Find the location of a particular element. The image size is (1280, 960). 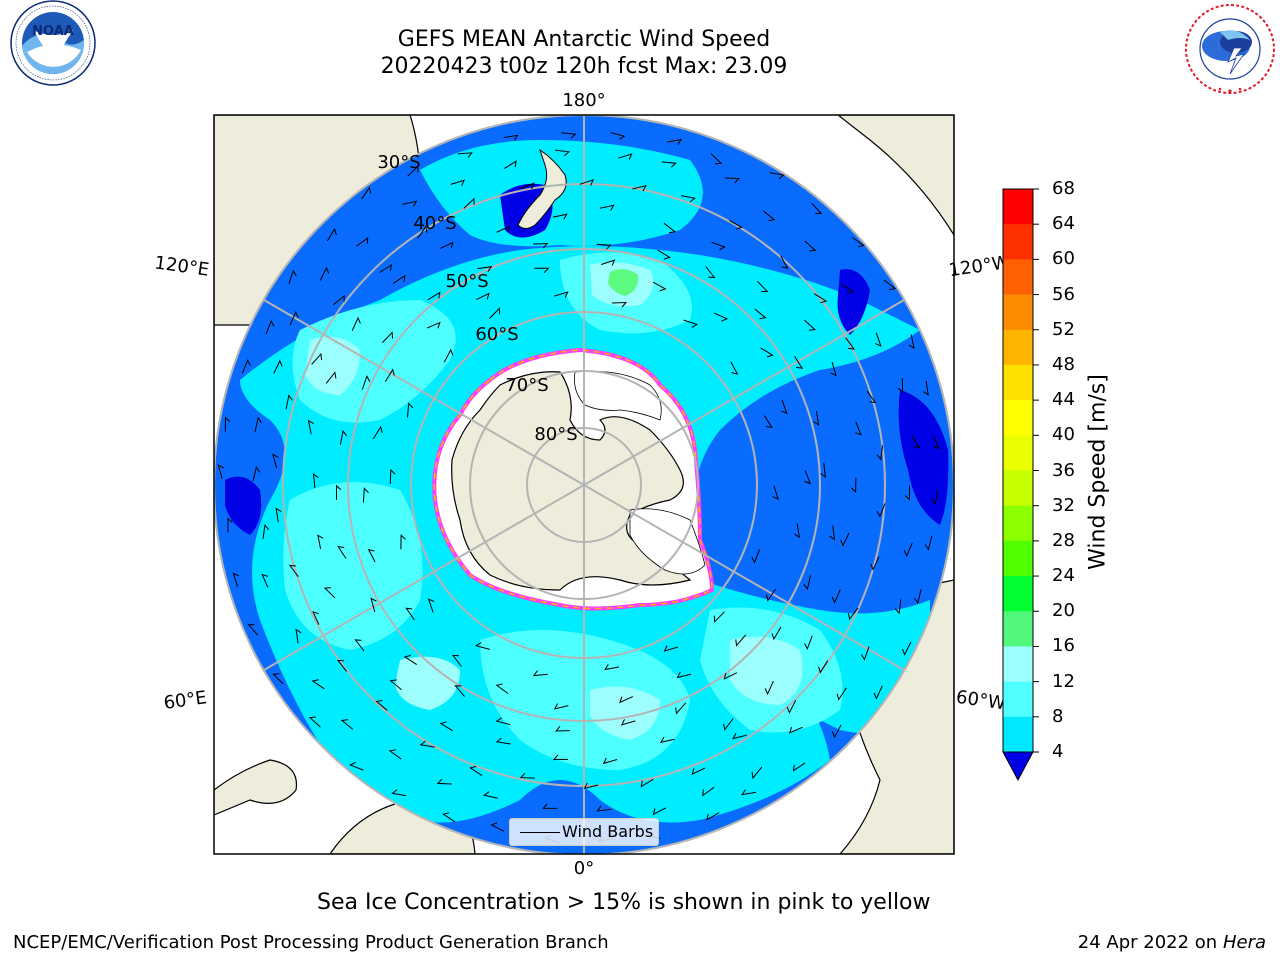

colorbar-tick-label: 4 is located at coordinates (1058, 751).